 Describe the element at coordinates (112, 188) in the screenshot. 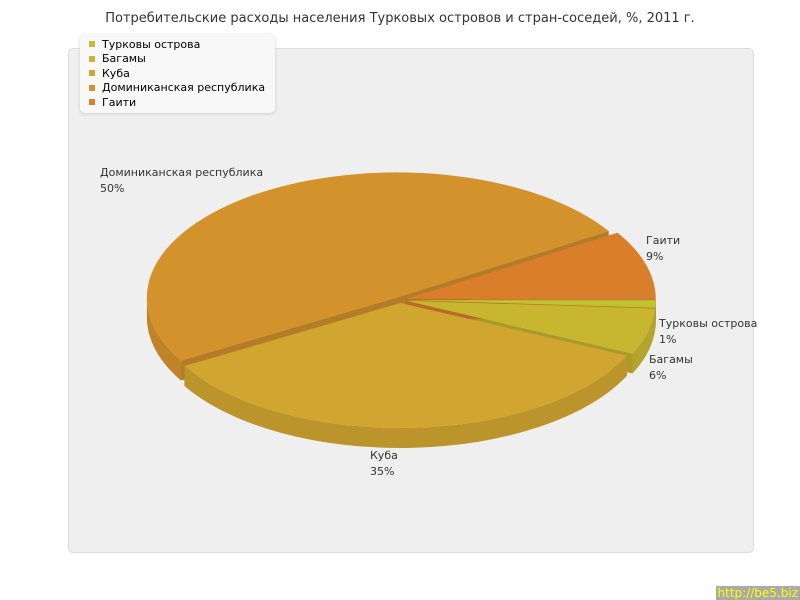

I see `slice-value: 50%` at that location.